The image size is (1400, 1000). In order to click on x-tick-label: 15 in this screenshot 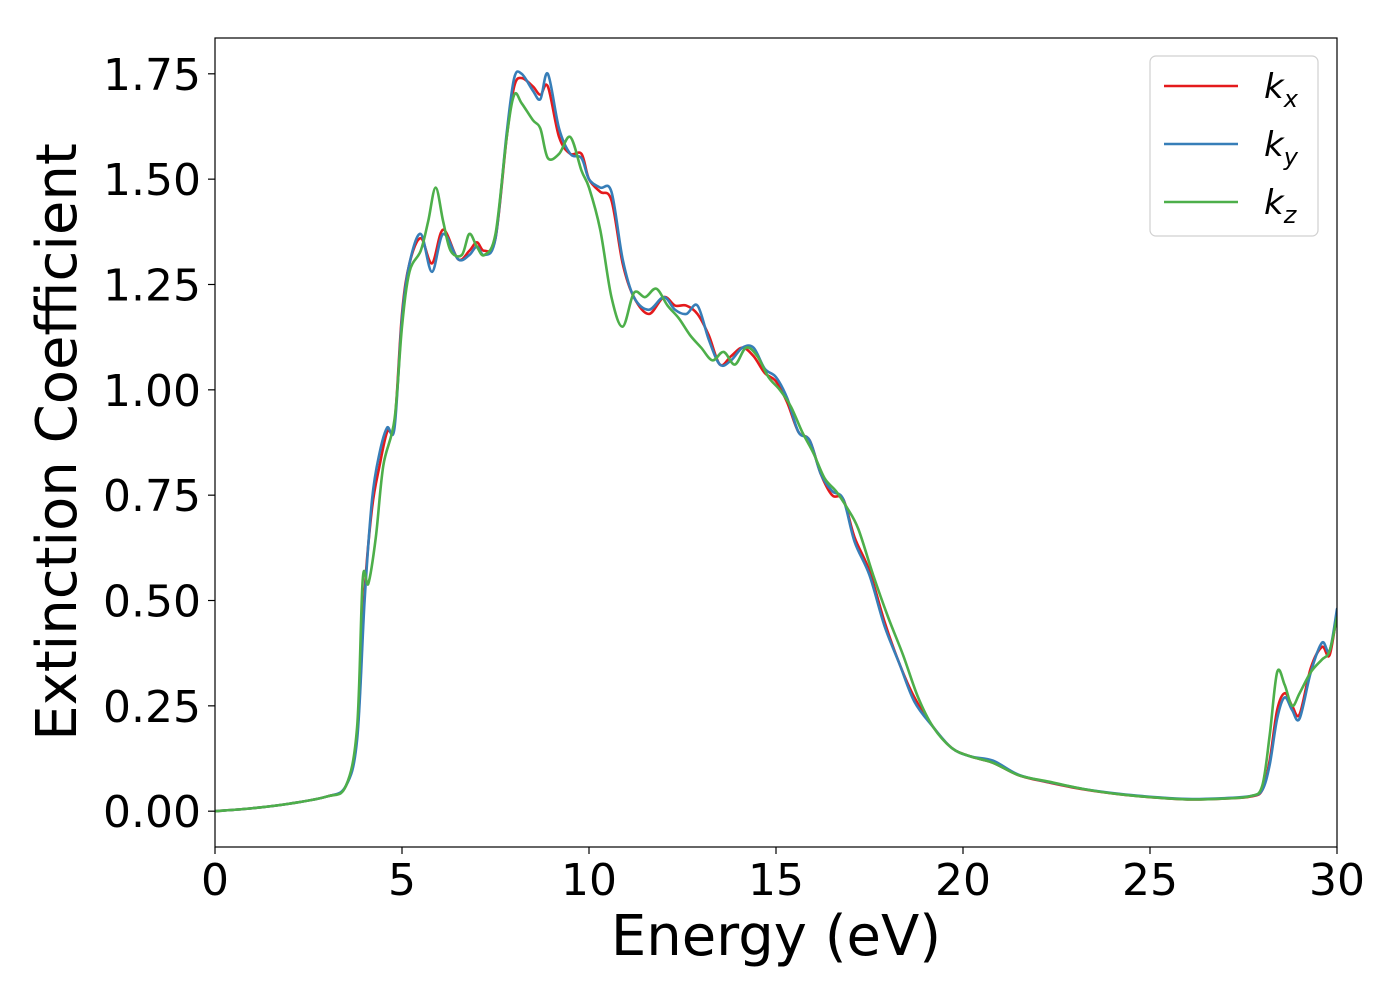, I will do `click(776, 880)`.